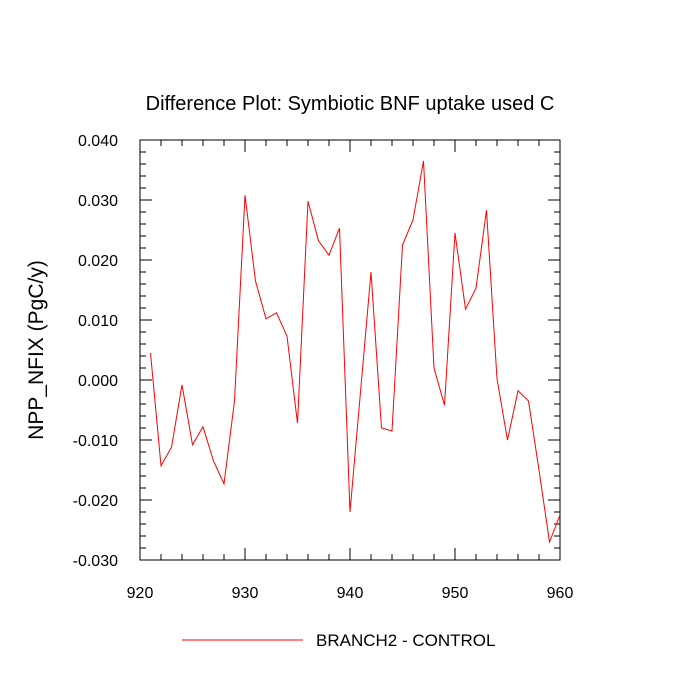 The height and width of the screenshot is (700, 700). Describe the element at coordinates (98, 201) in the screenshot. I see `y-tick-label: 0.030` at that location.